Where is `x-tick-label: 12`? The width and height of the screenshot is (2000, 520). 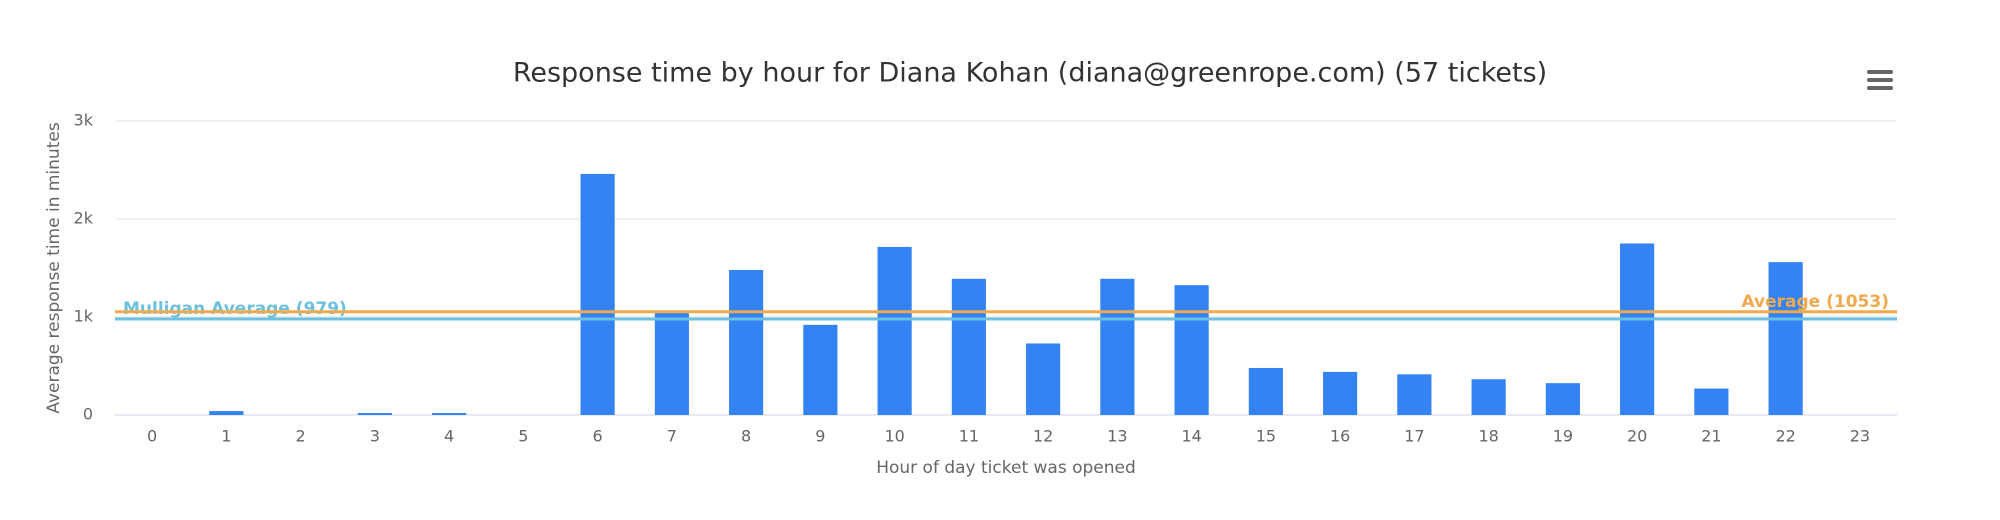 x-tick-label: 12 is located at coordinates (1043, 436).